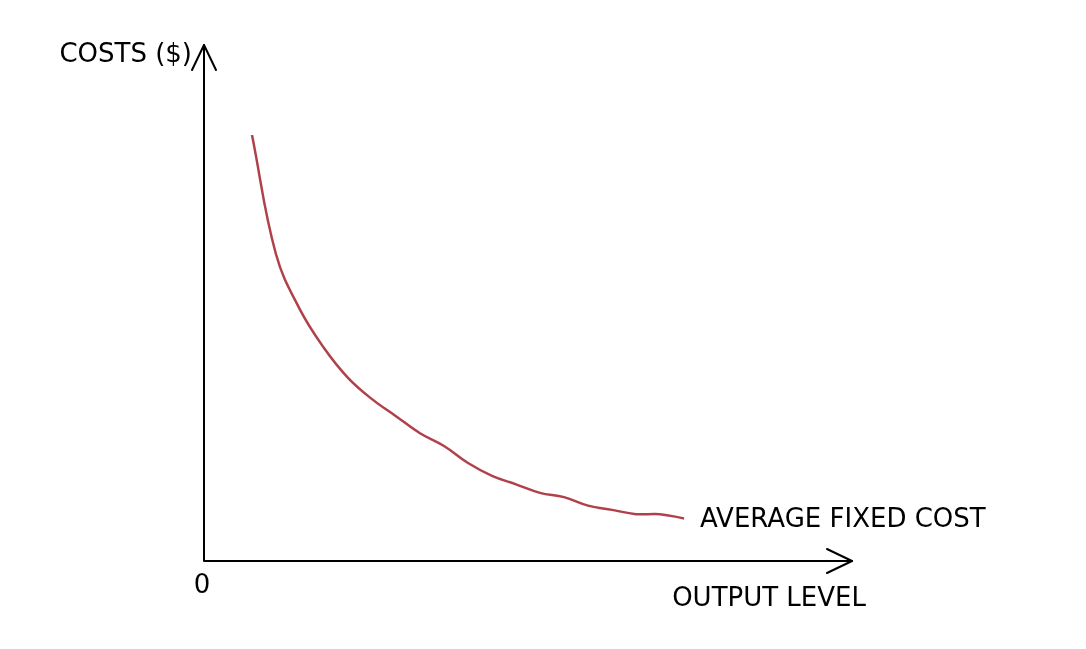 Image resolution: width=1086 pixels, height=649 pixels. What do you see at coordinates (769, 596) in the screenshot?
I see `x-axis-title: OUTPUT LEVEL` at bounding box center [769, 596].